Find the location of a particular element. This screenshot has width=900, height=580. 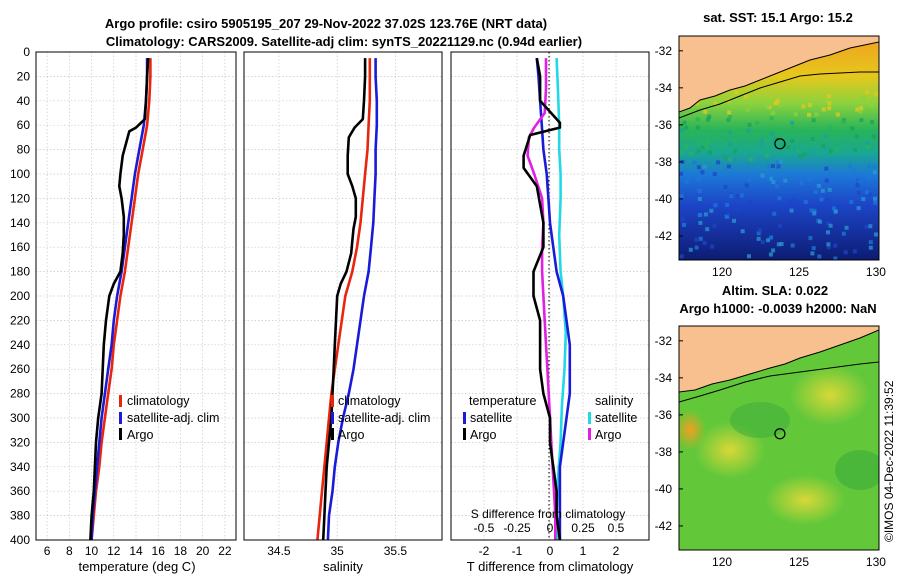

depth-tick-label: 280 is located at coordinates (20, 394).